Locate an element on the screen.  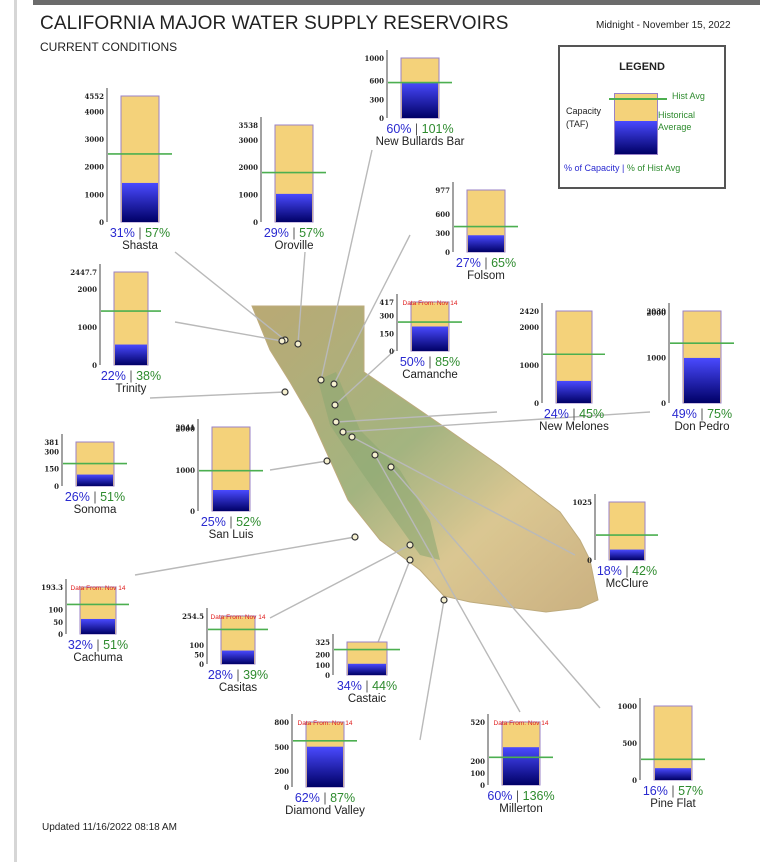
diamond-valley-pct-capacity: 62% is located at coordinates (307, 798).